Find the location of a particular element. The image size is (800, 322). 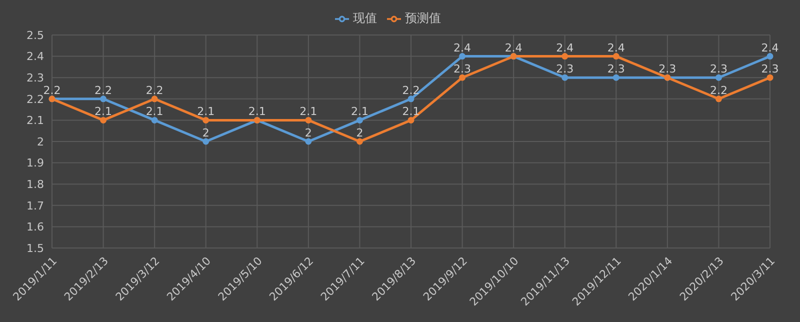

y-tick-label: 2.4 is located at coordinates (35, 57).